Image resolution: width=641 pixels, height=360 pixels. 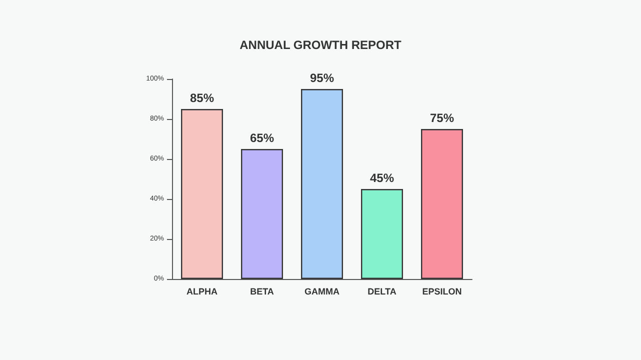 I want to click on x-tick-label: BETA, so click(x=262, y=291).